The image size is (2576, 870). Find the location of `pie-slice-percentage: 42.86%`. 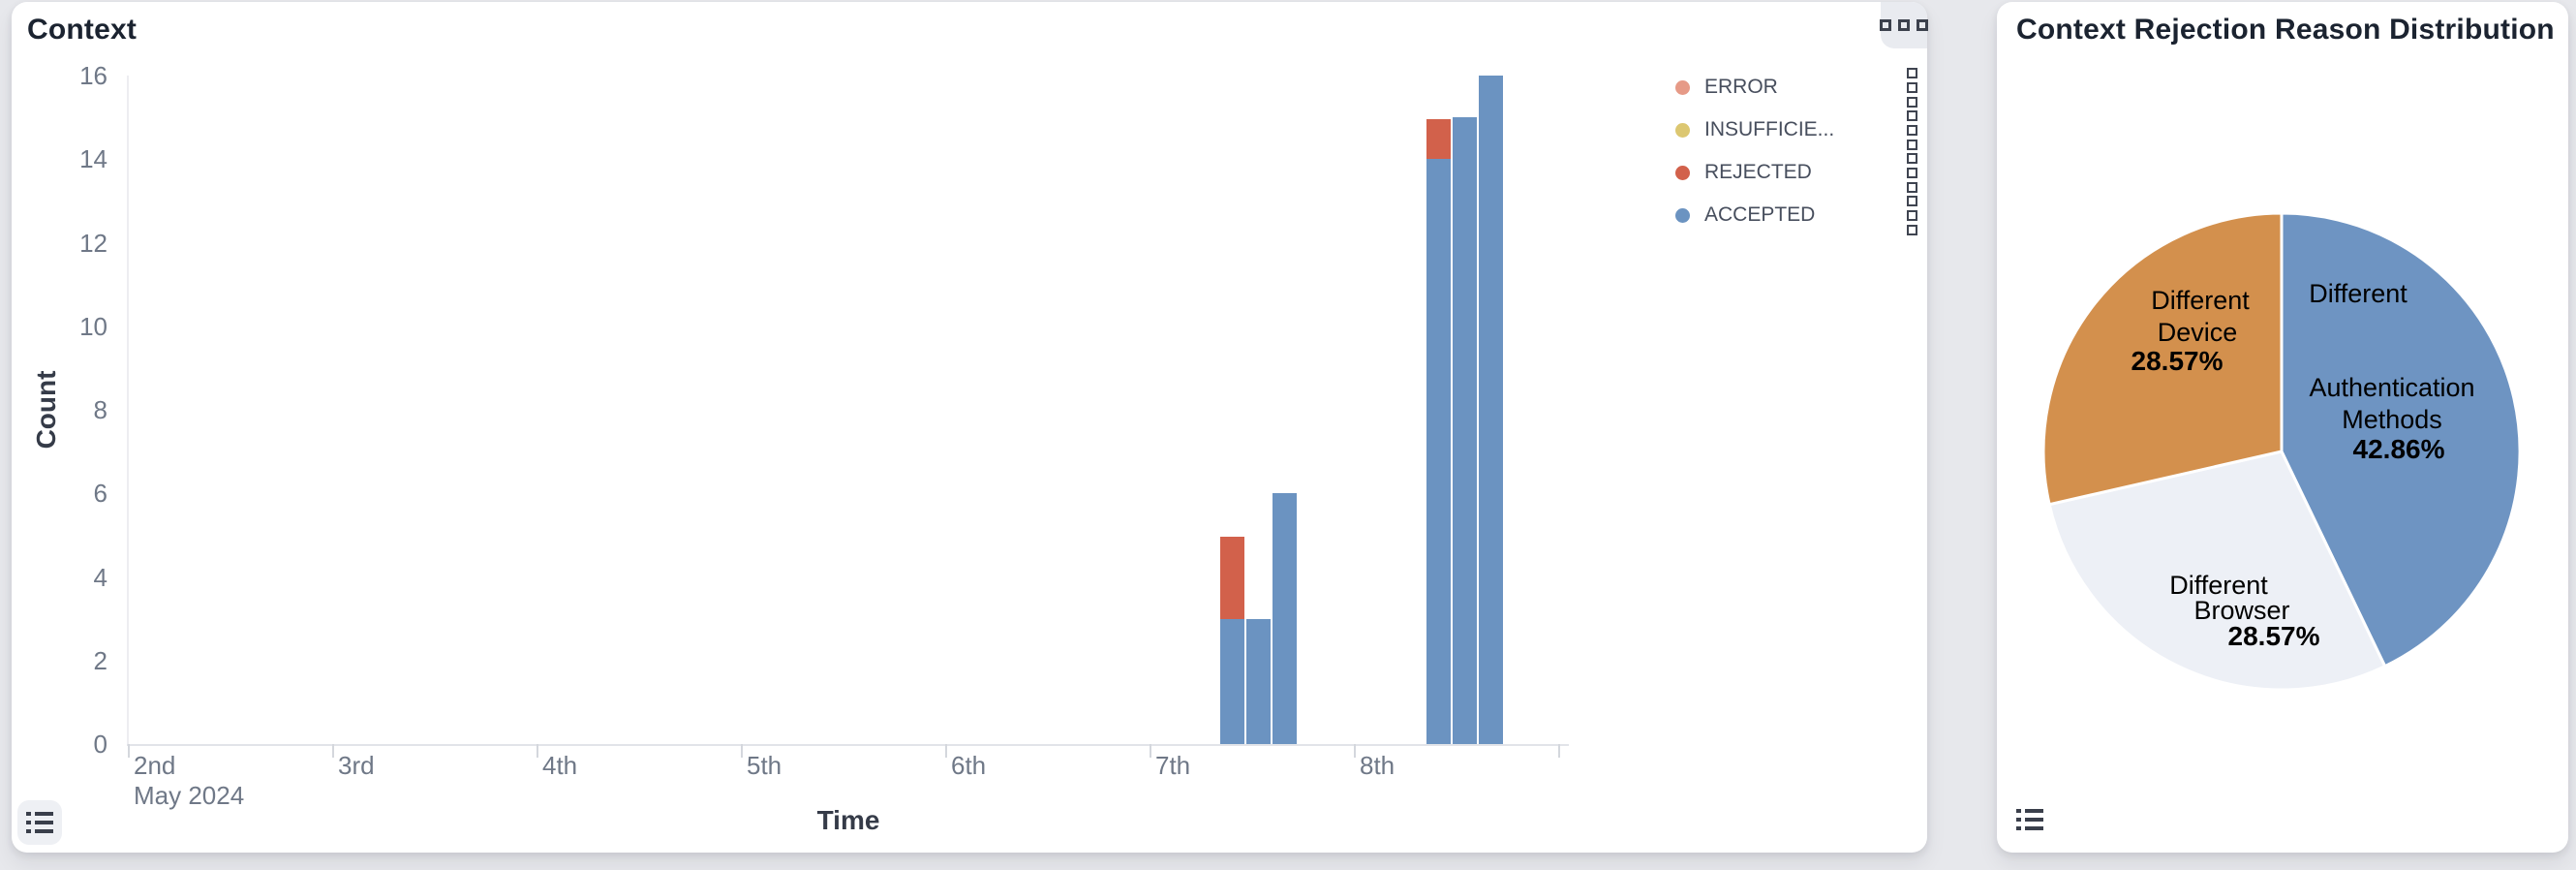

pie-slice-percentage: 42.86% is located at coordinates (2399, 449).